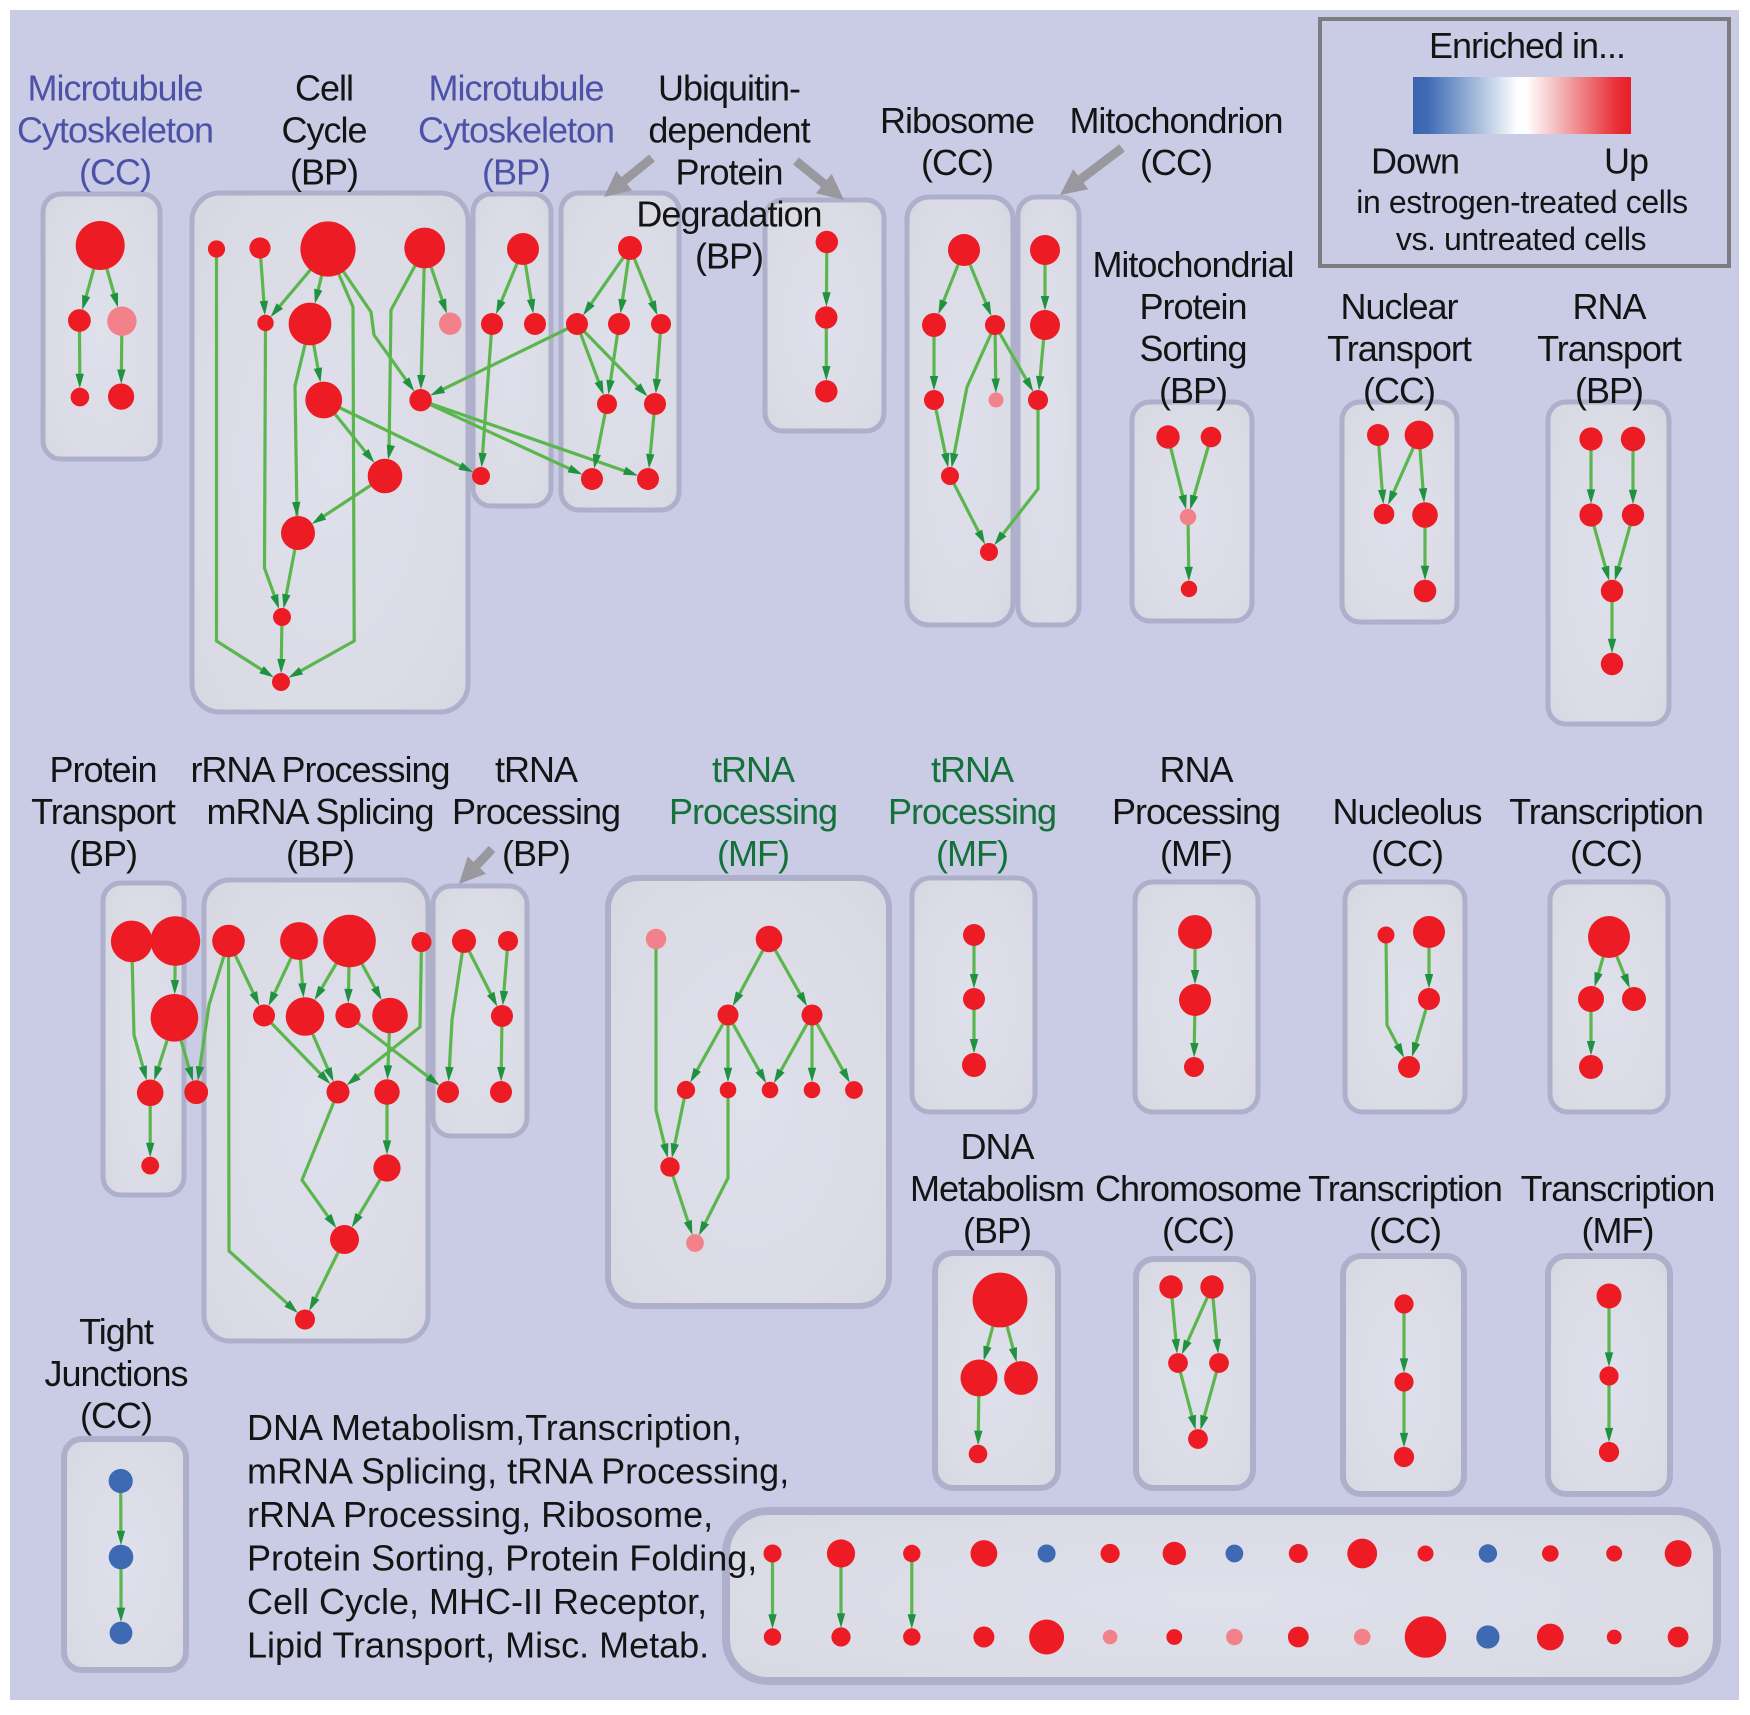 The height and width of the screenshot is (1715, 1750). What do you see at coordinates (729, 88) in the screenshot?
I see `svg-text: Ubiquitin-` at bounding box center [729, 88].